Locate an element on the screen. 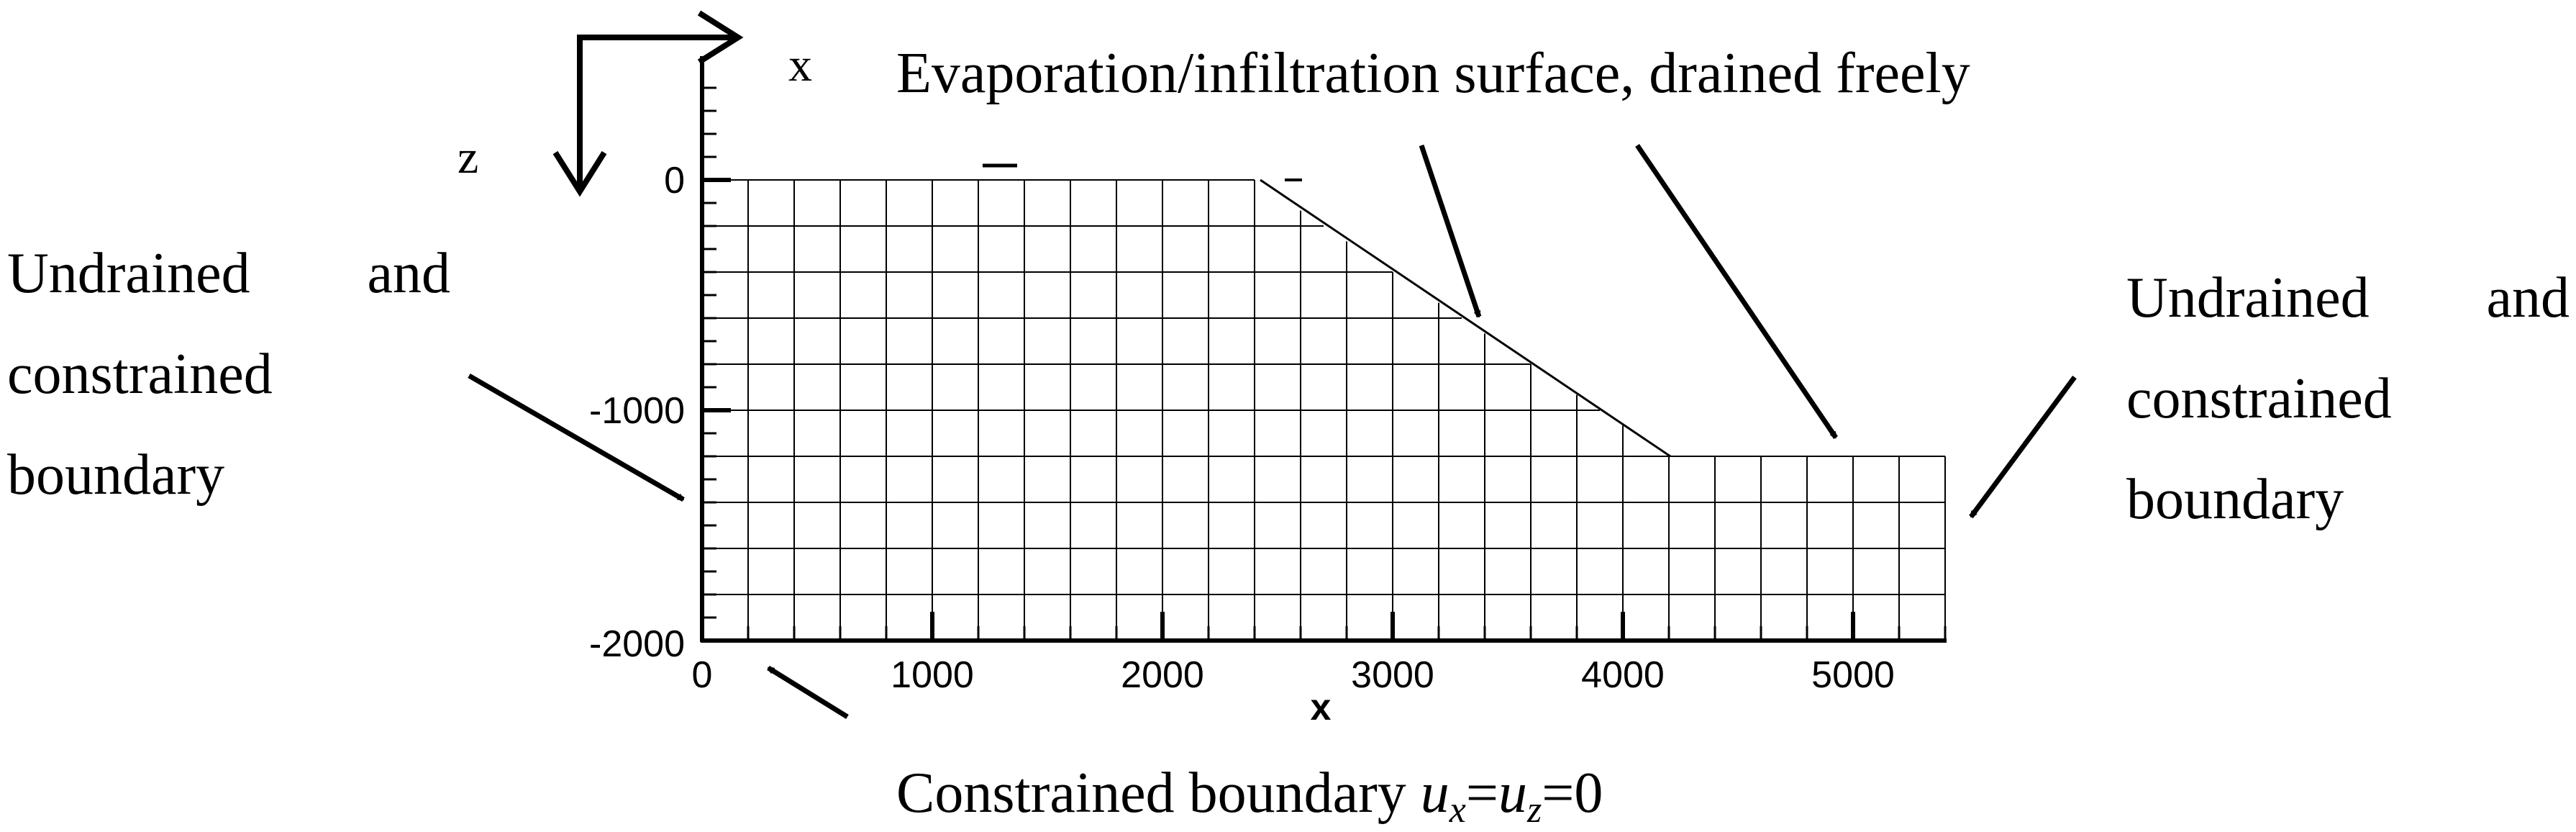 This screenshot has width=2576, height=832. equals-sign: = is located at coordinates (1482, 793).